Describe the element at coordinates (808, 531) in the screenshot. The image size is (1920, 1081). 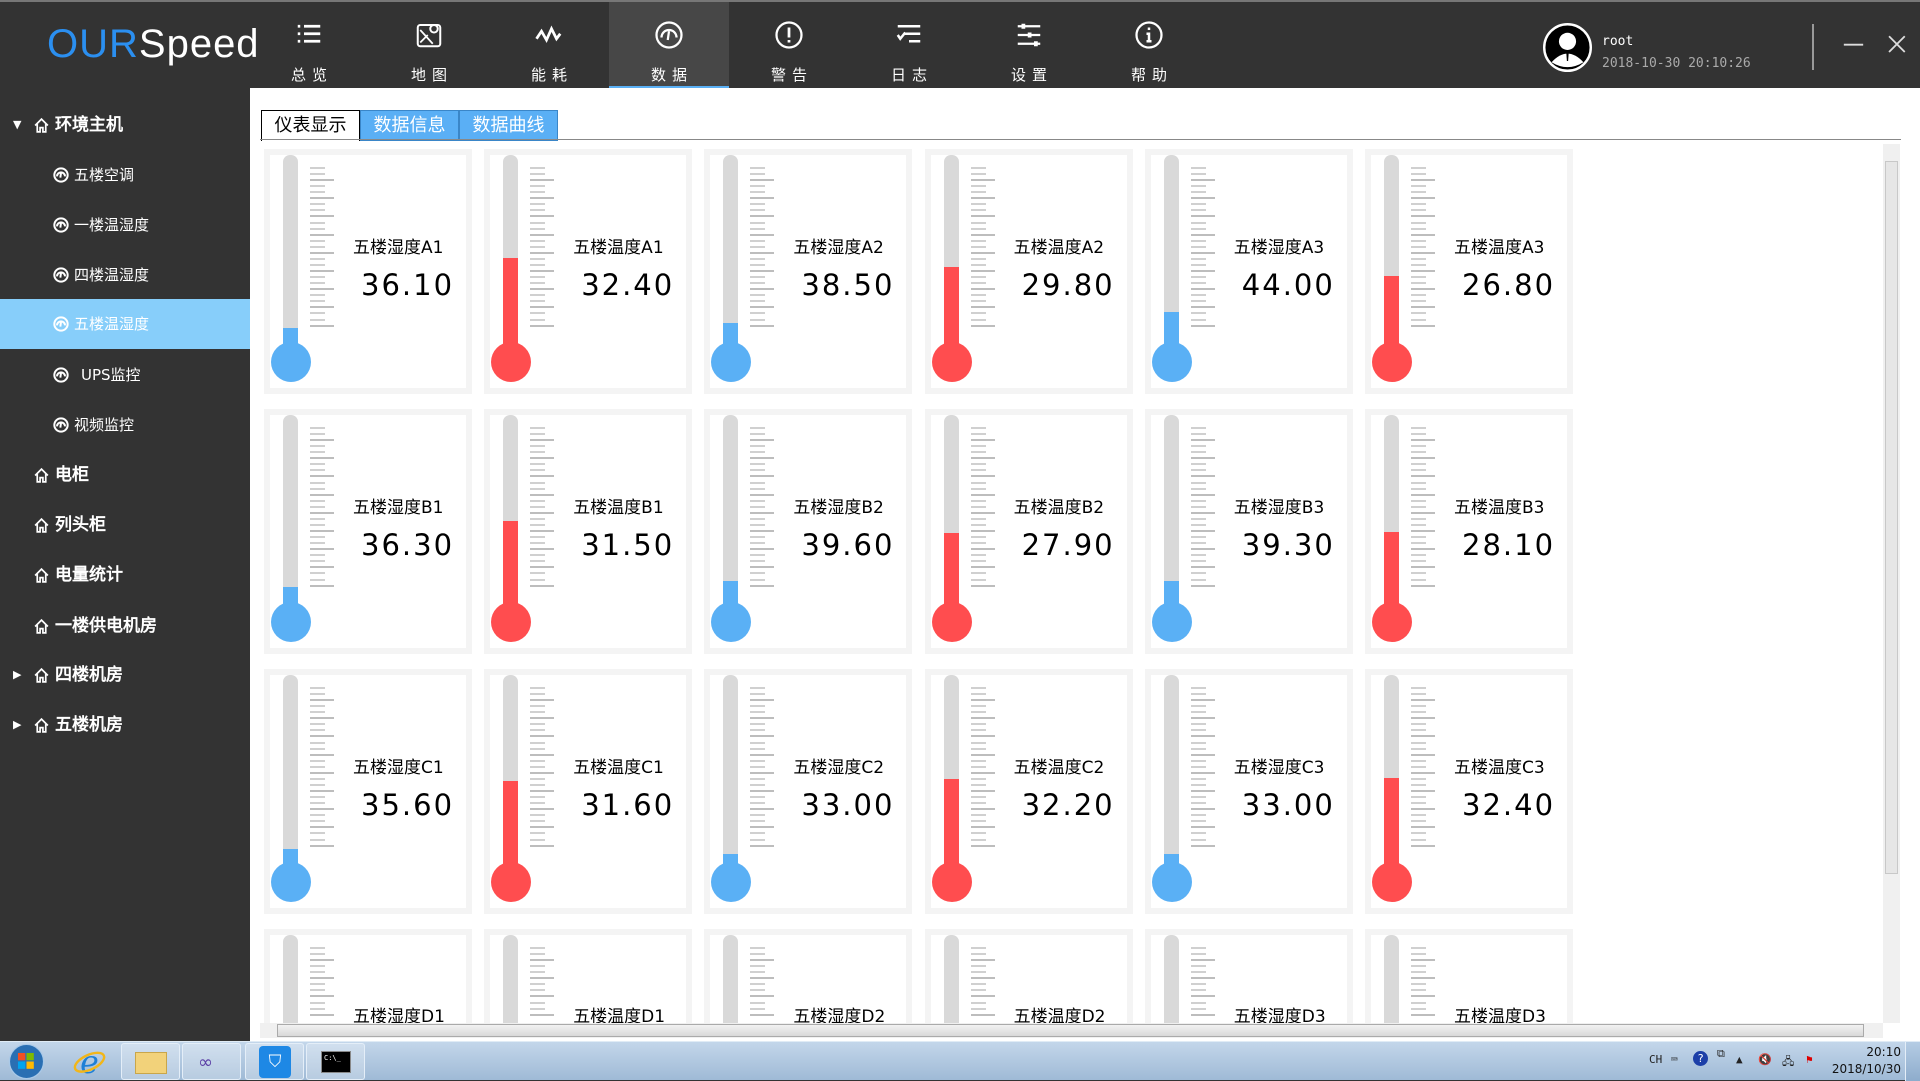
I see `gauge-card: 五楼湿度B2 39.60` at that location.